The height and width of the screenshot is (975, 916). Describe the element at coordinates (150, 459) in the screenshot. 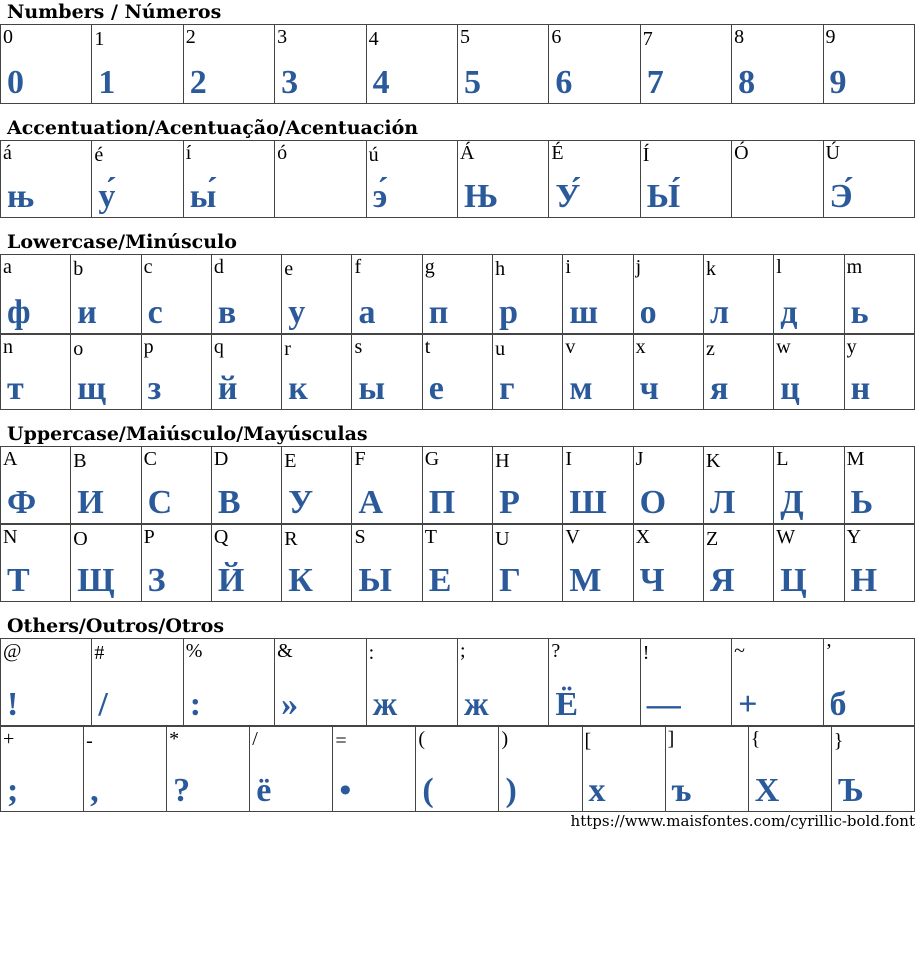

I see `key-label: C` at that location.